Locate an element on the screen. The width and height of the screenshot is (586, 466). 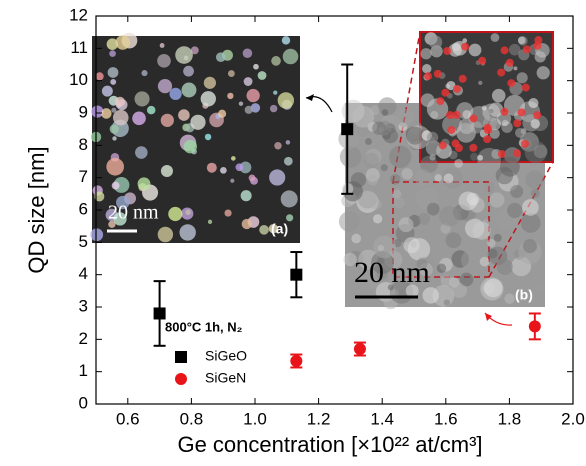
y-tick-label: 10 is located at coordinates (78, 79).